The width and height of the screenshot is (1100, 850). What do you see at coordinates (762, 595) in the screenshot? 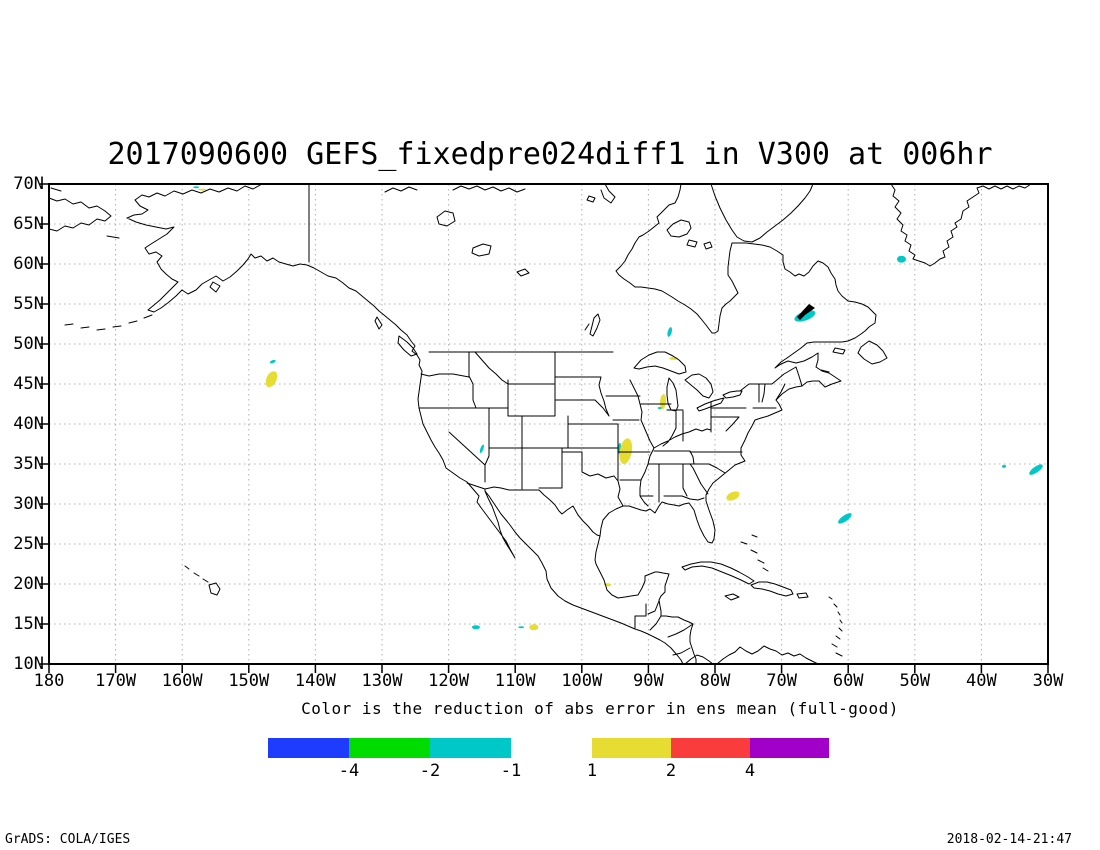
I see `caribbean-islands` at bounding box center [762, 595].